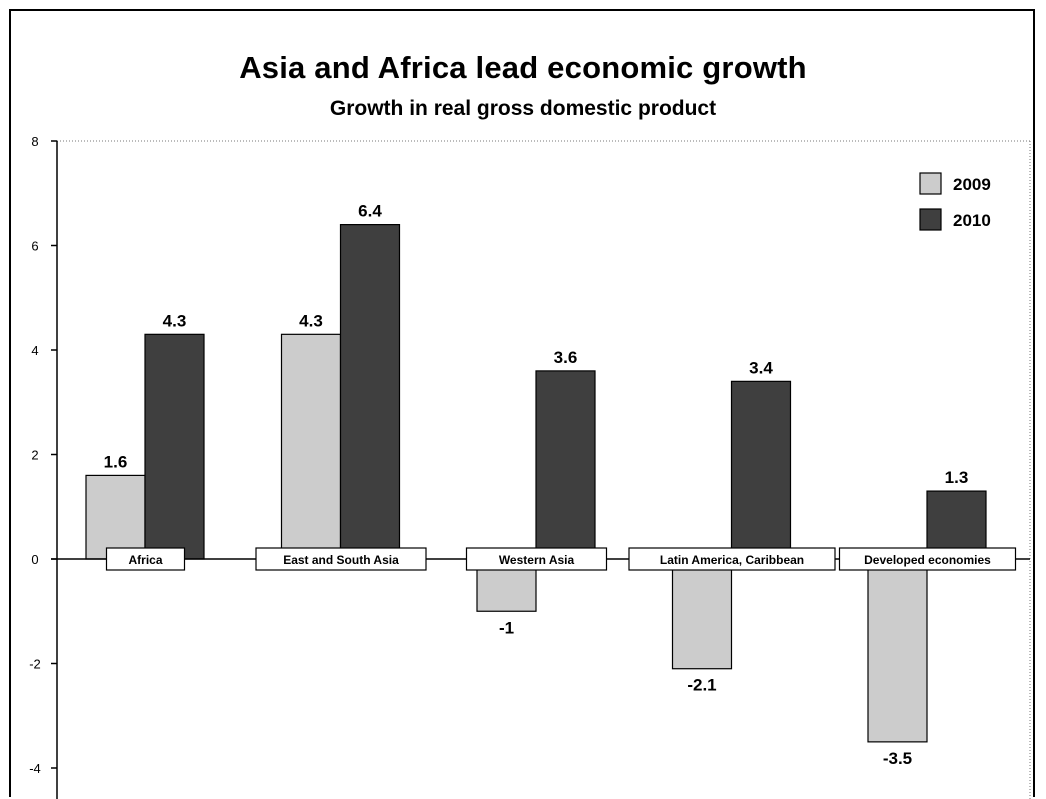  I want to click on category-label: Latin America, Caribbean, so click(732, 560).